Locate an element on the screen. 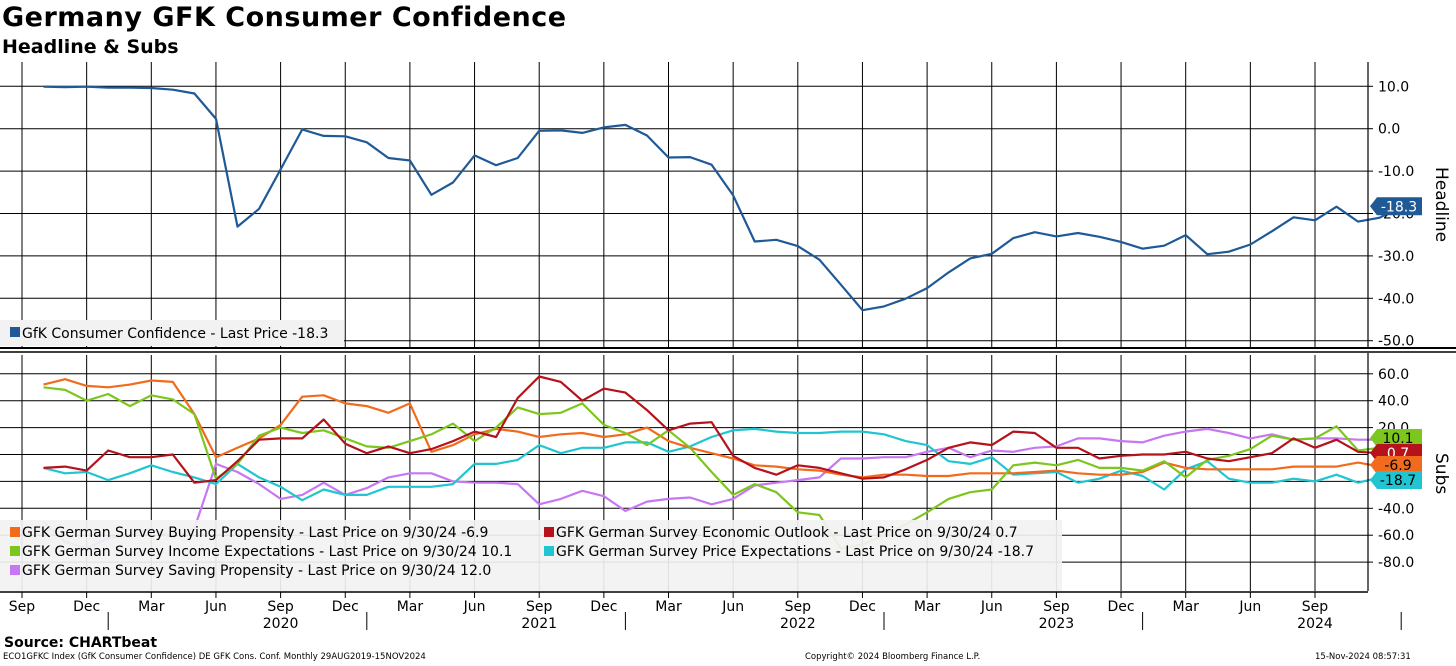  last-value-flag-income is located at coordinates (1396, 438).